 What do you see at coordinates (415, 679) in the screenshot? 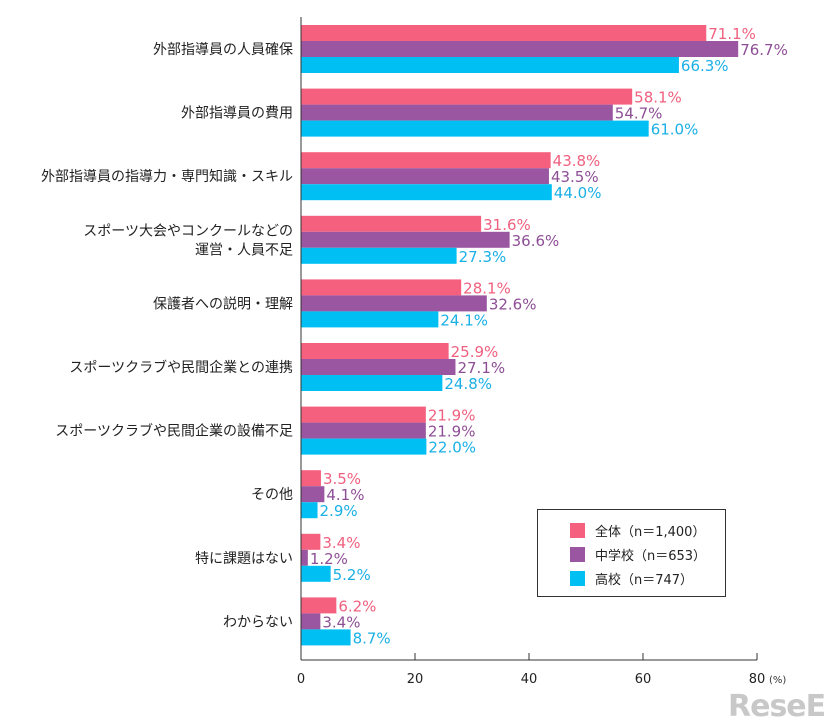
I see `x-tick-label: 20` at bounding box center [415, 679].